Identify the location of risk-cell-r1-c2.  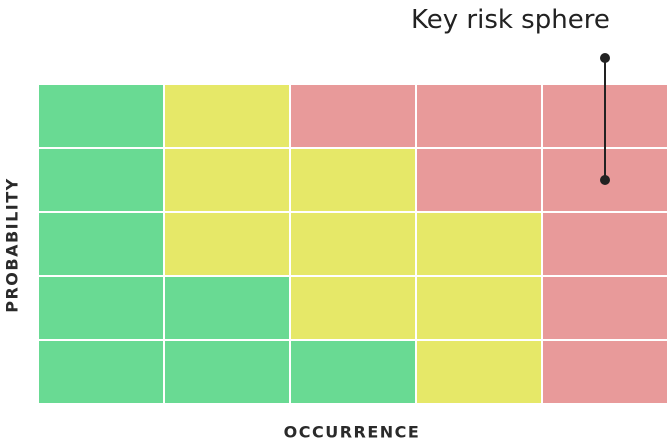
(227, 116).